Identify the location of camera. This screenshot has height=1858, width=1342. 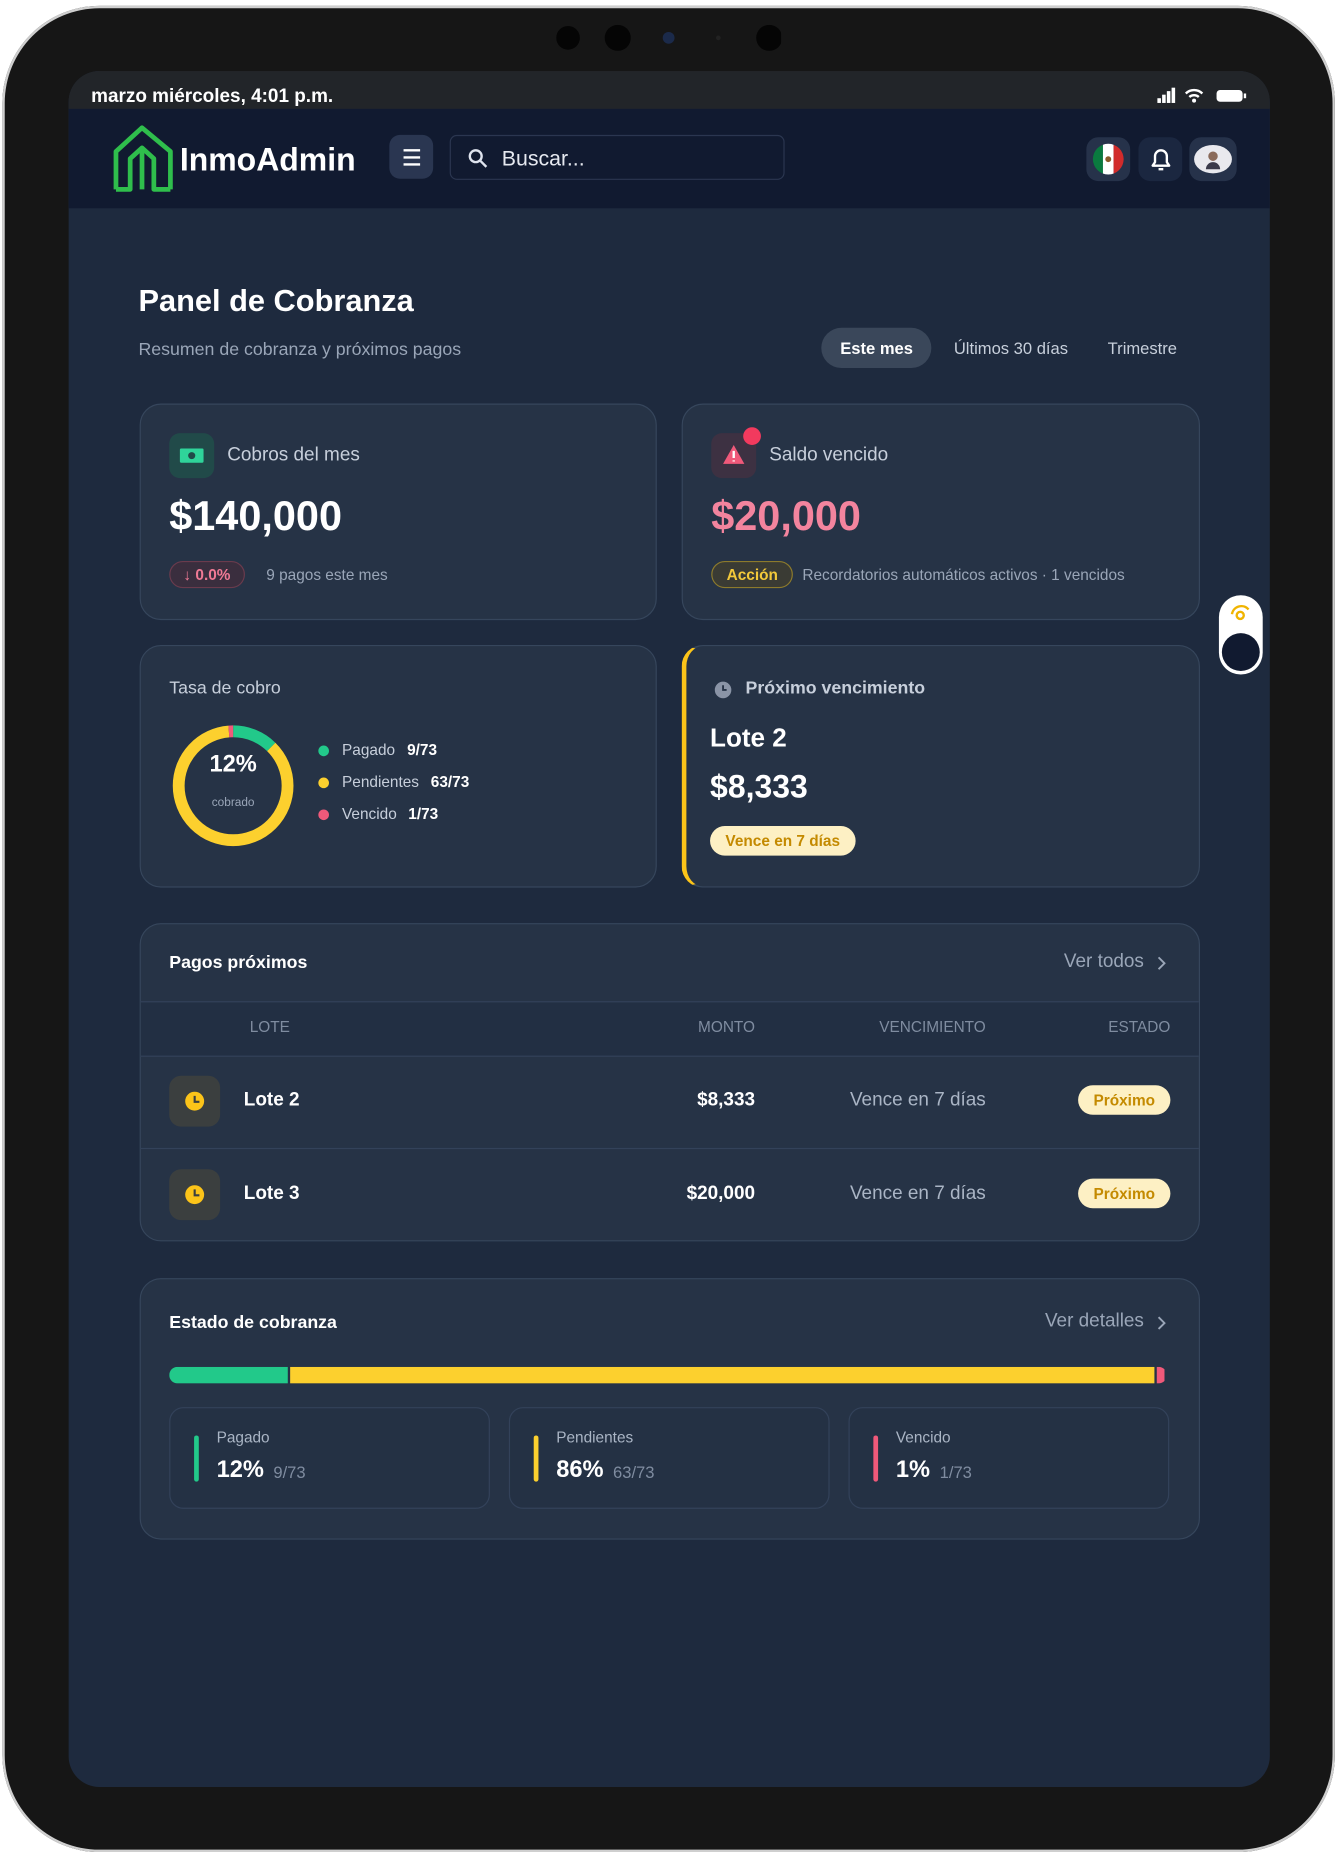
(669, 37).